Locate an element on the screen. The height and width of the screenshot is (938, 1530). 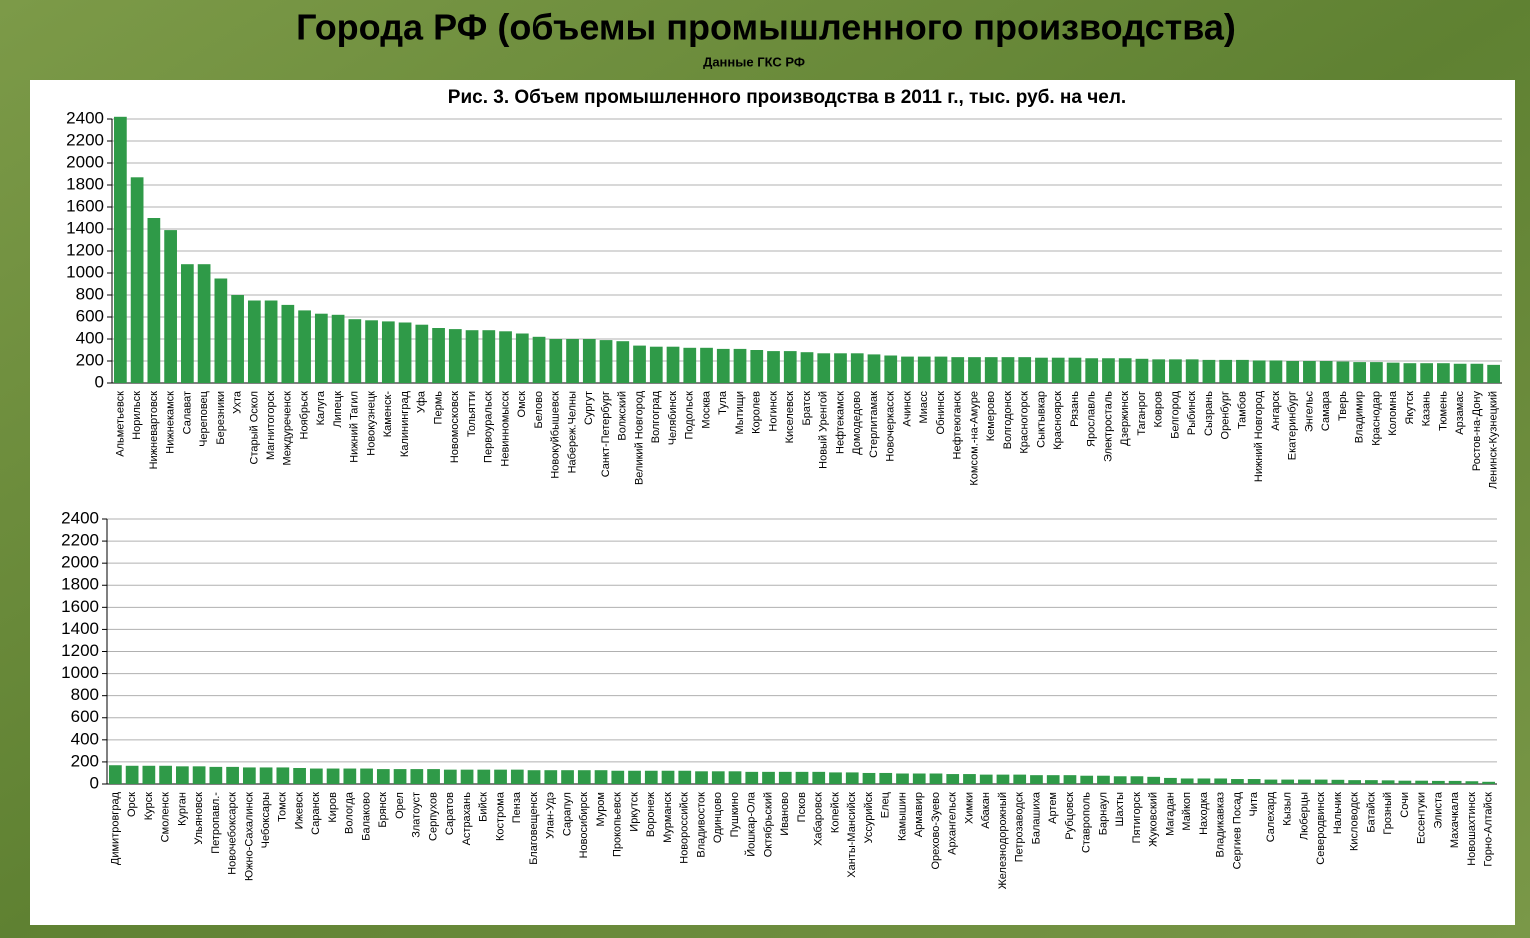
x-tick-label: Муром is located at coordinates (601, 809).